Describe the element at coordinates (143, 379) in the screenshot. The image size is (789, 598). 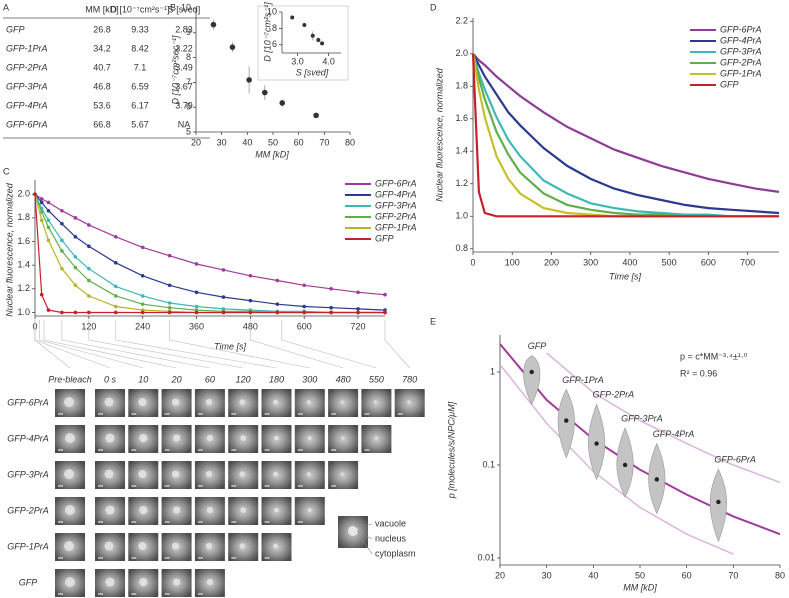
I see `column-header: 10` at that location.